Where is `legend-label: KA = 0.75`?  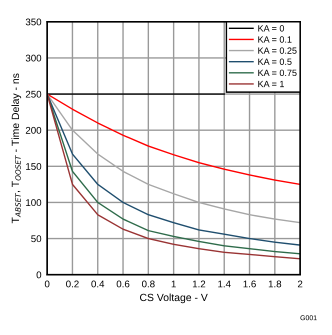 legend-label: KA = 0.75 is located at coordinates (277, 73).